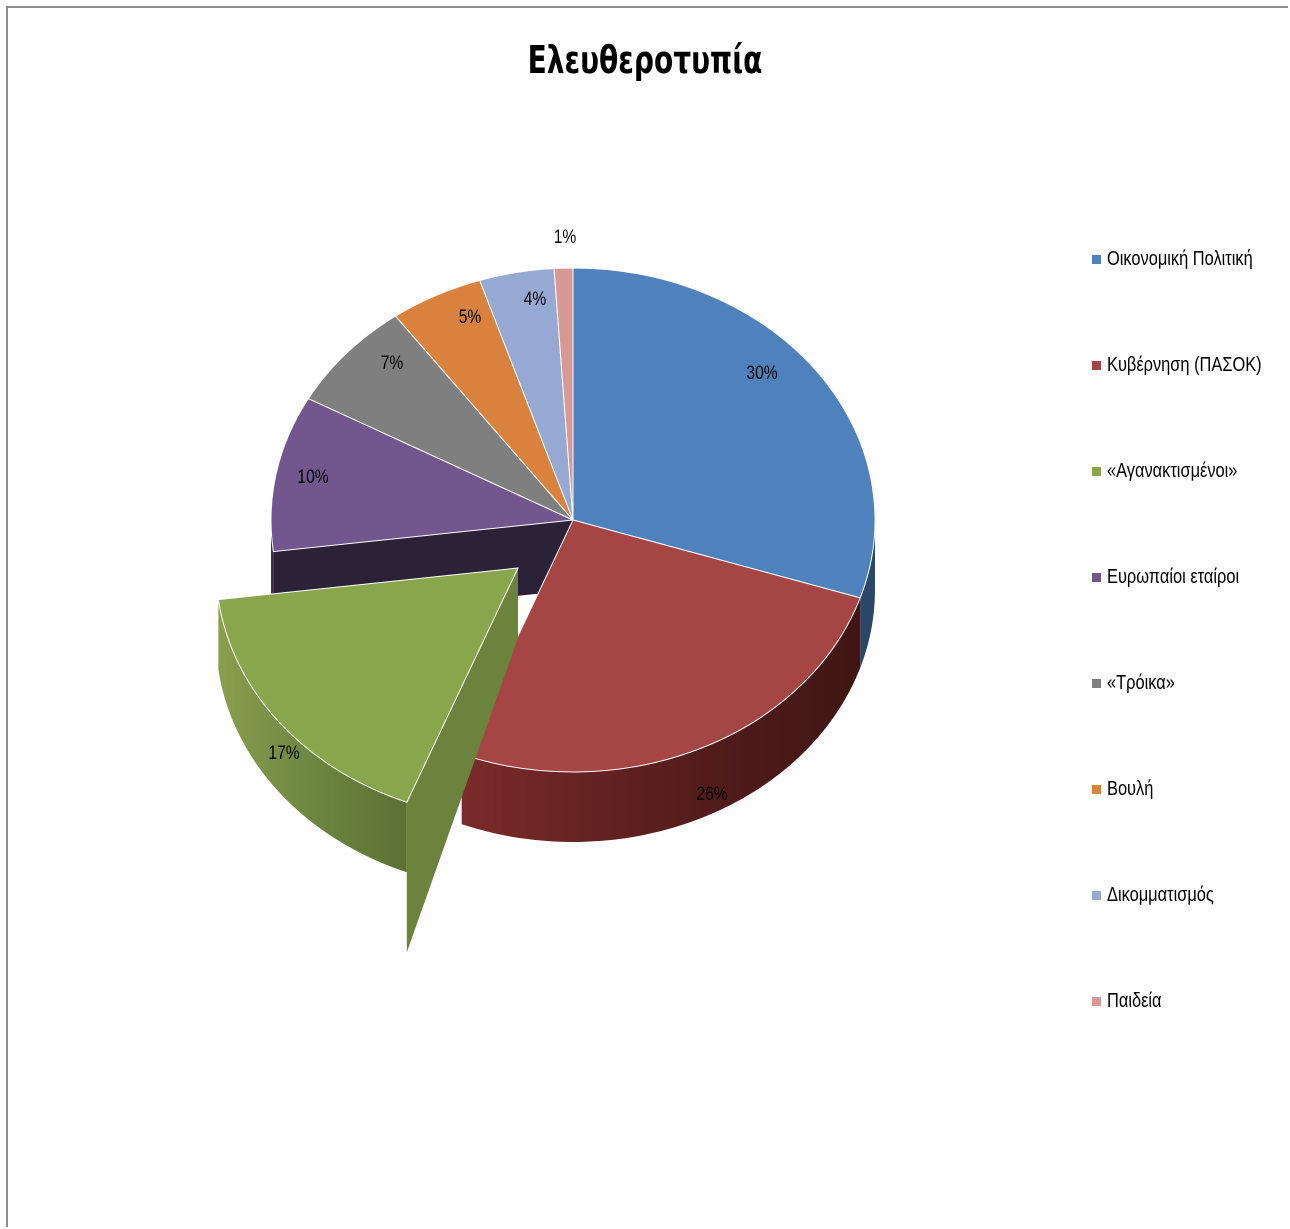  I want to click on data-label-8: 1%, so click(565, 237).